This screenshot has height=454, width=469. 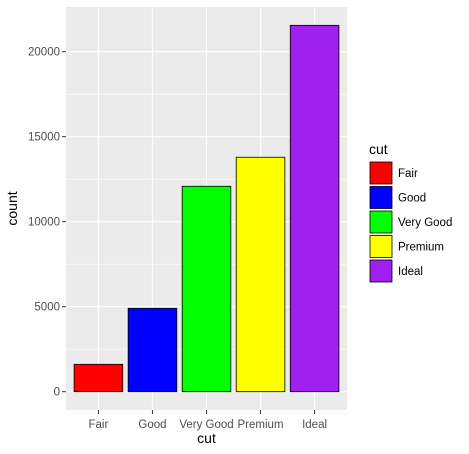 I want to click on legend-label: Ideal, so click(x=410, y=272).